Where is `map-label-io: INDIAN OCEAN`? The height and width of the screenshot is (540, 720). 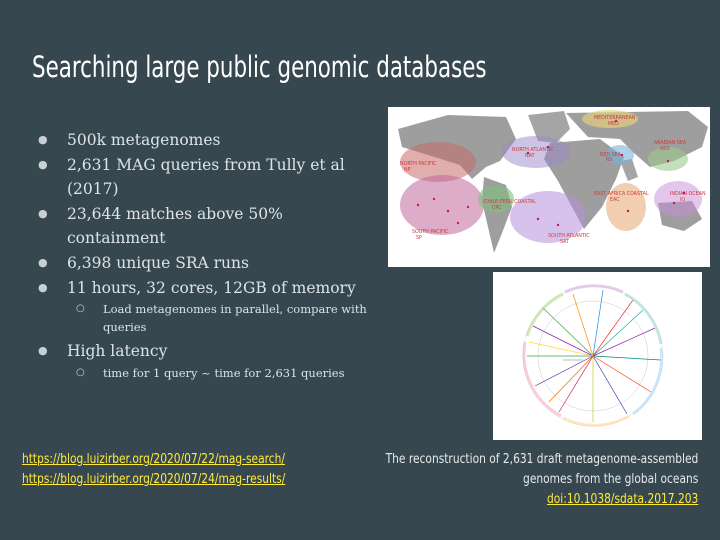
map-label-io: INDIAN OCEAN is located at coordinates (688, 194).